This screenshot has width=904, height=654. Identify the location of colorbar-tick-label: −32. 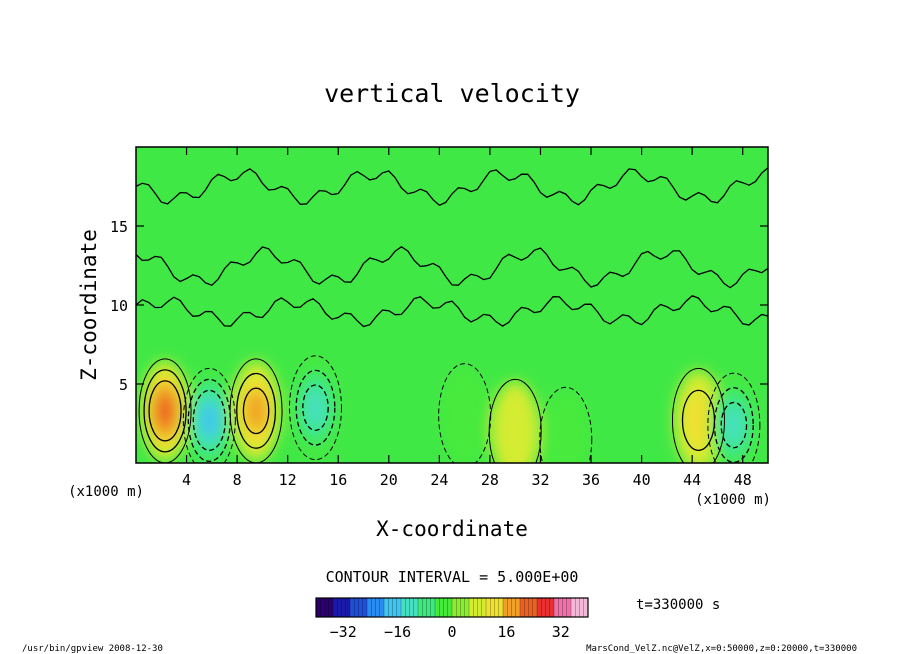
(343, 632).